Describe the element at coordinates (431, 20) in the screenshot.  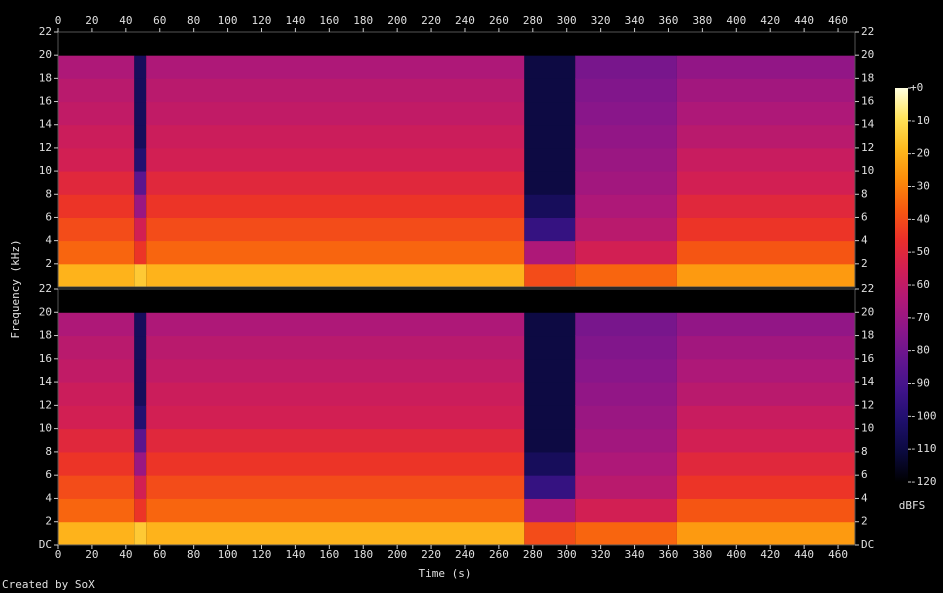
I see `x-tick-label-top: 220` at that location.